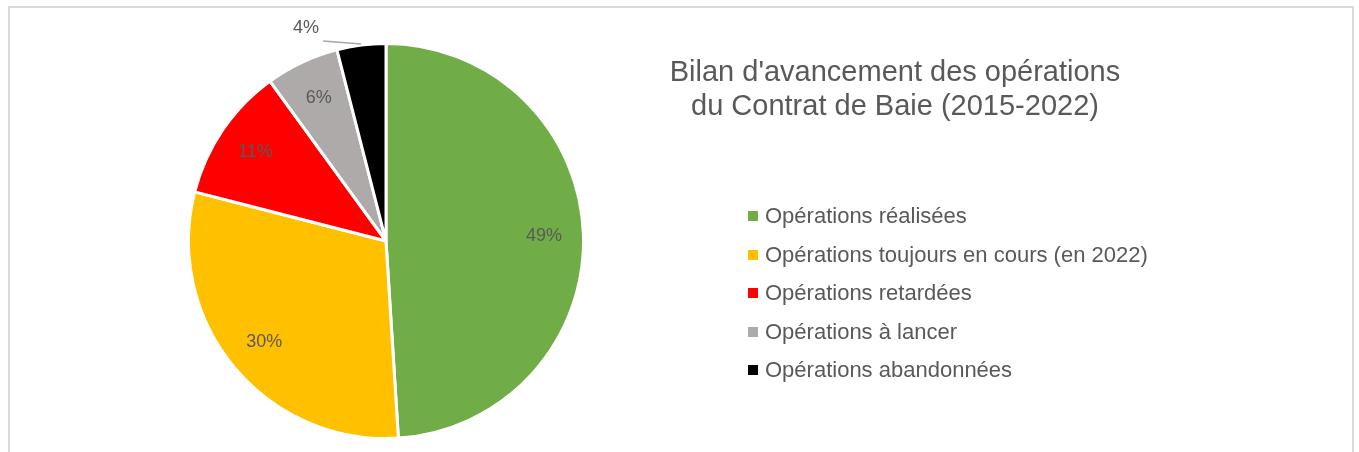 This screenshot has height=452, width=1359. I want to click on data-label: 49%, so click(543, 235).